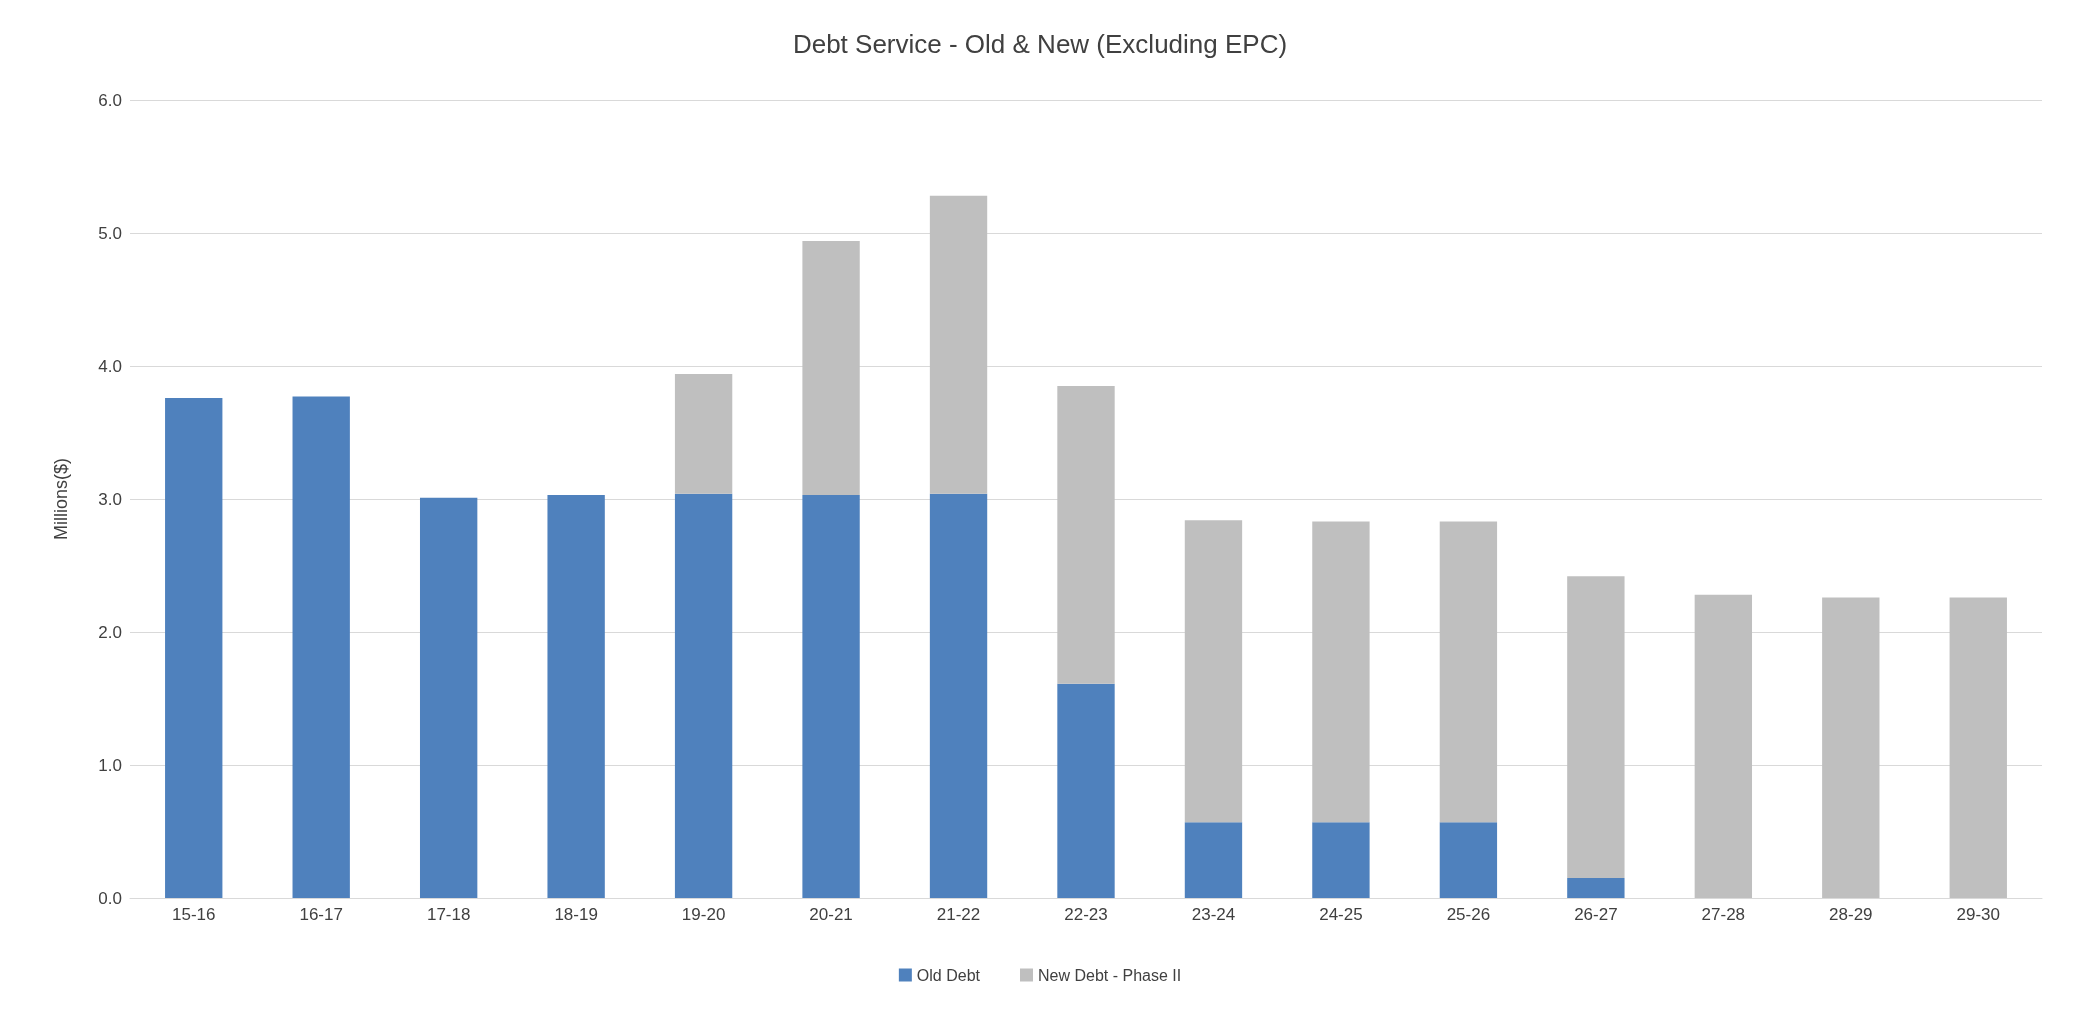 The width and height of the screenshot is (2080, 1016). Describe the element at coordinates (958, 914) in the screenshot. I see `x-tick-label: 21-22` at that location.